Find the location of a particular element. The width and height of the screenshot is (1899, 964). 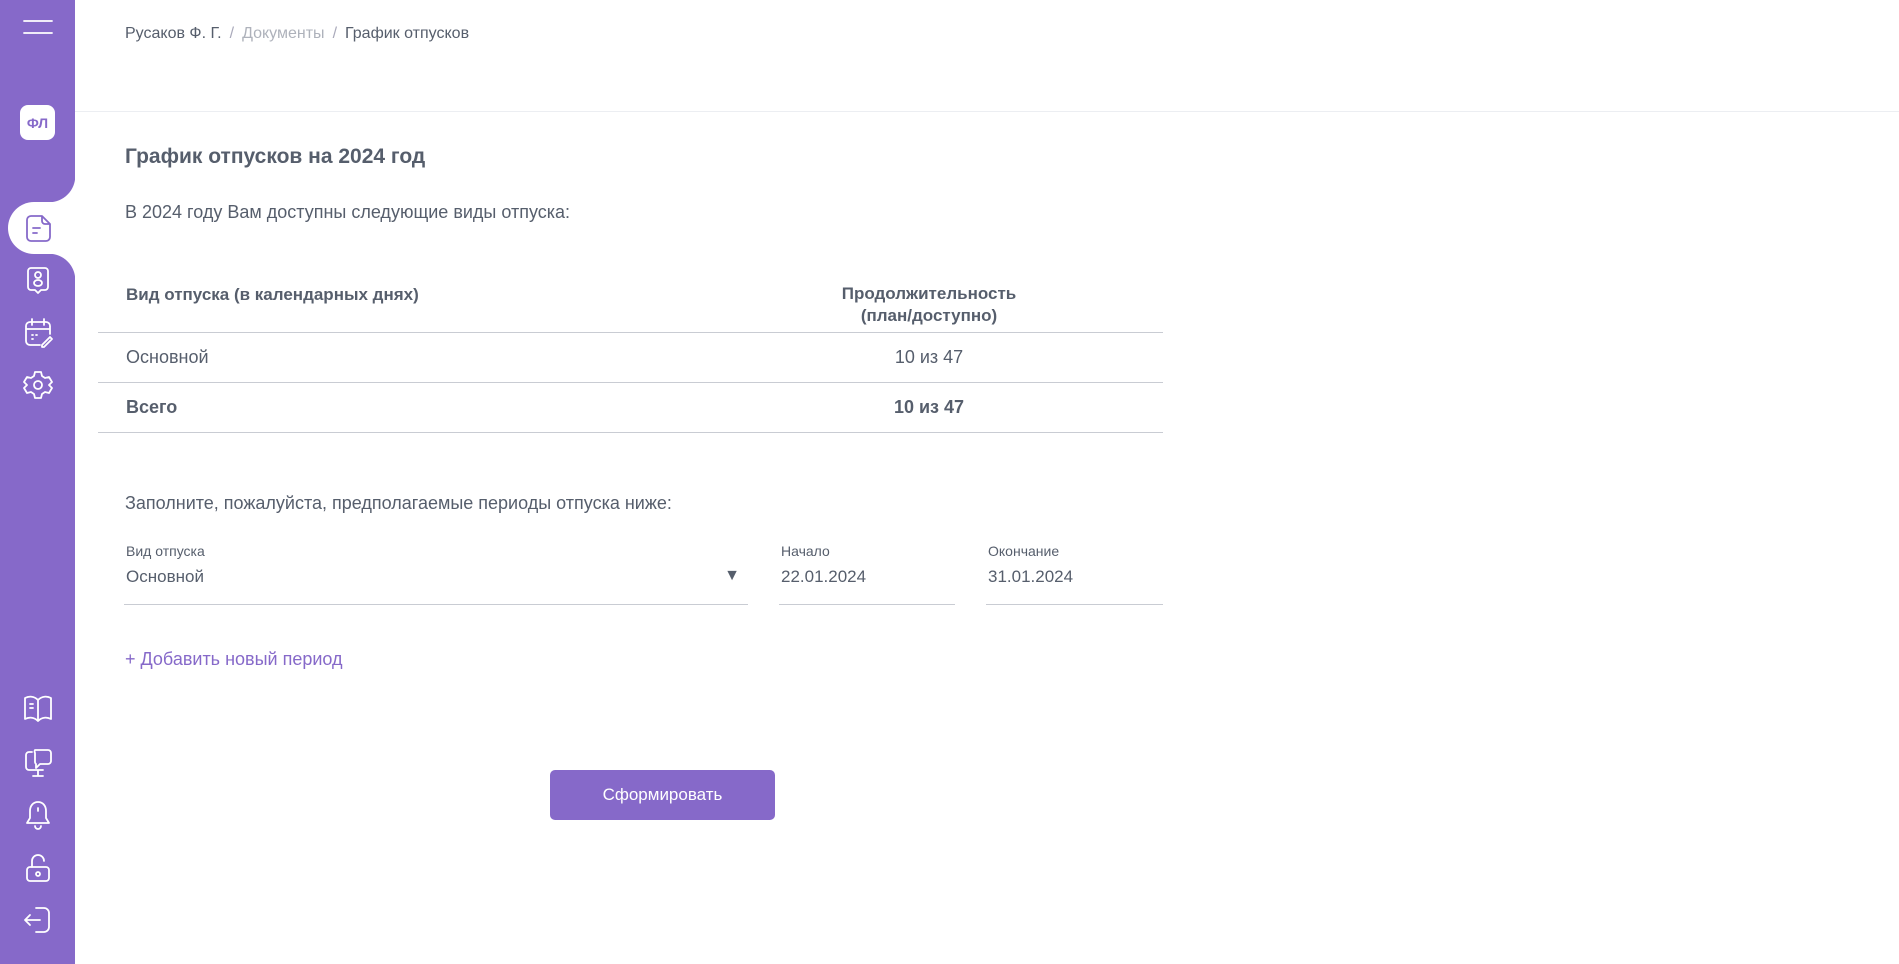

end-date-field: Окончание 31.01.2024 is located at coordinates (1074, 574).